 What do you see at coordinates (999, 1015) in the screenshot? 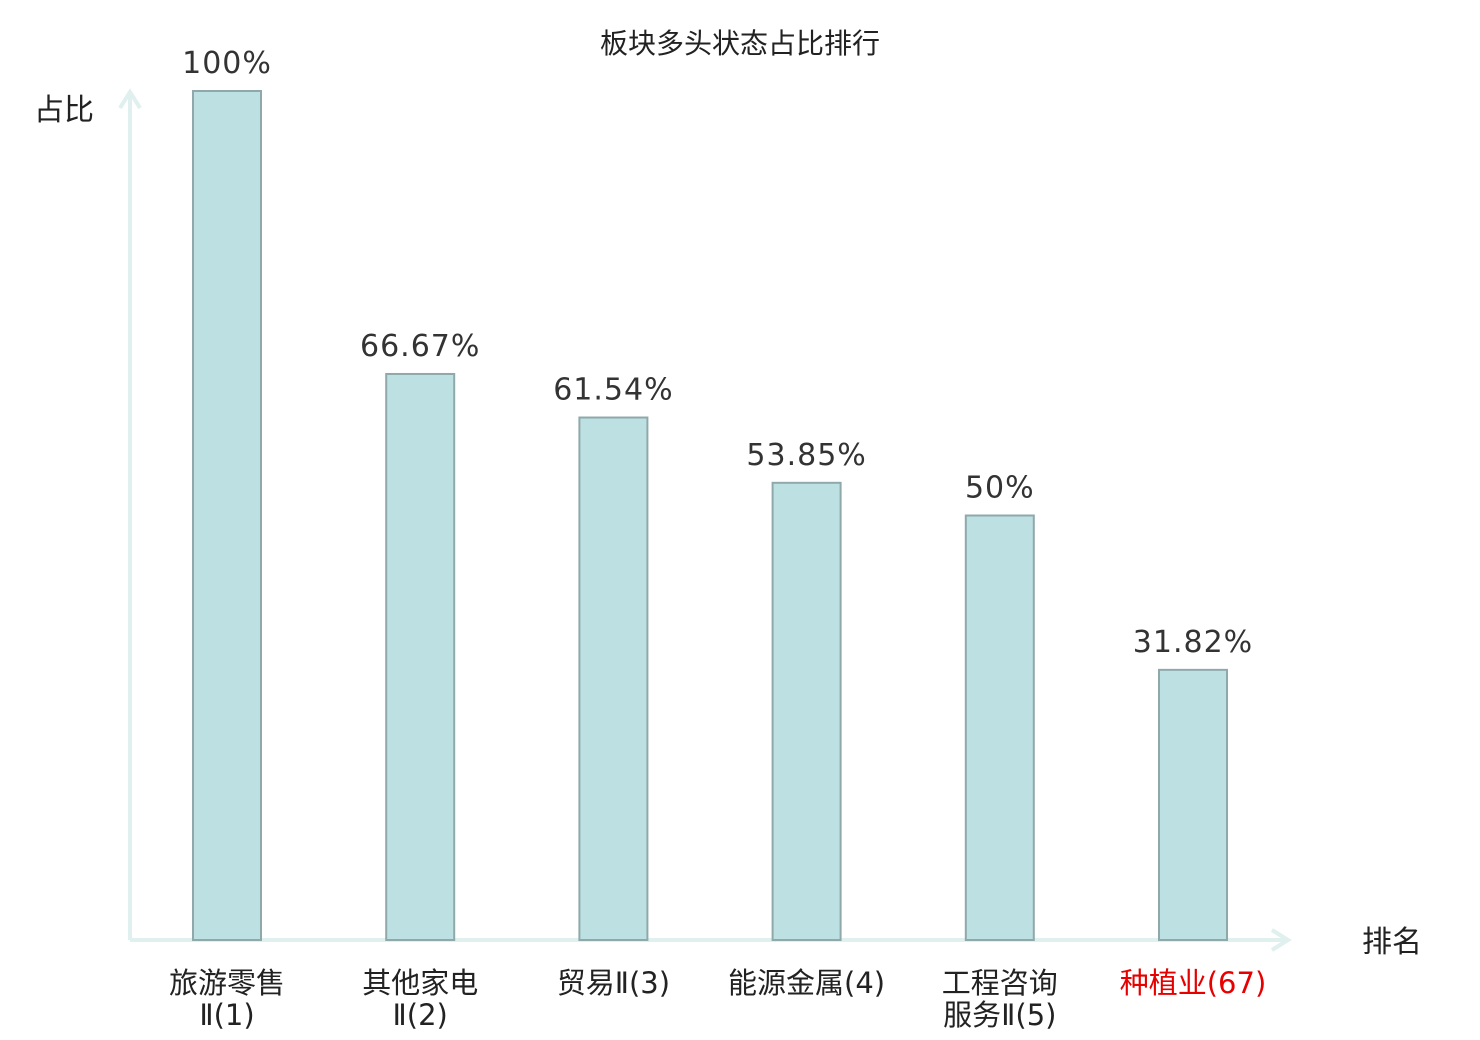
I see `category-label-5-line-2: 服务Ⅱ(5)` at bounding box center [999, 1015].